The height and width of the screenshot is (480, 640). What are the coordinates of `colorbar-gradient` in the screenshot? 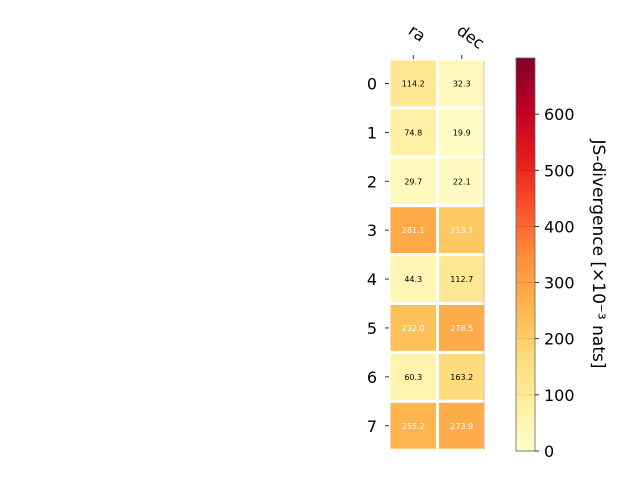 It's located at (525, 254).